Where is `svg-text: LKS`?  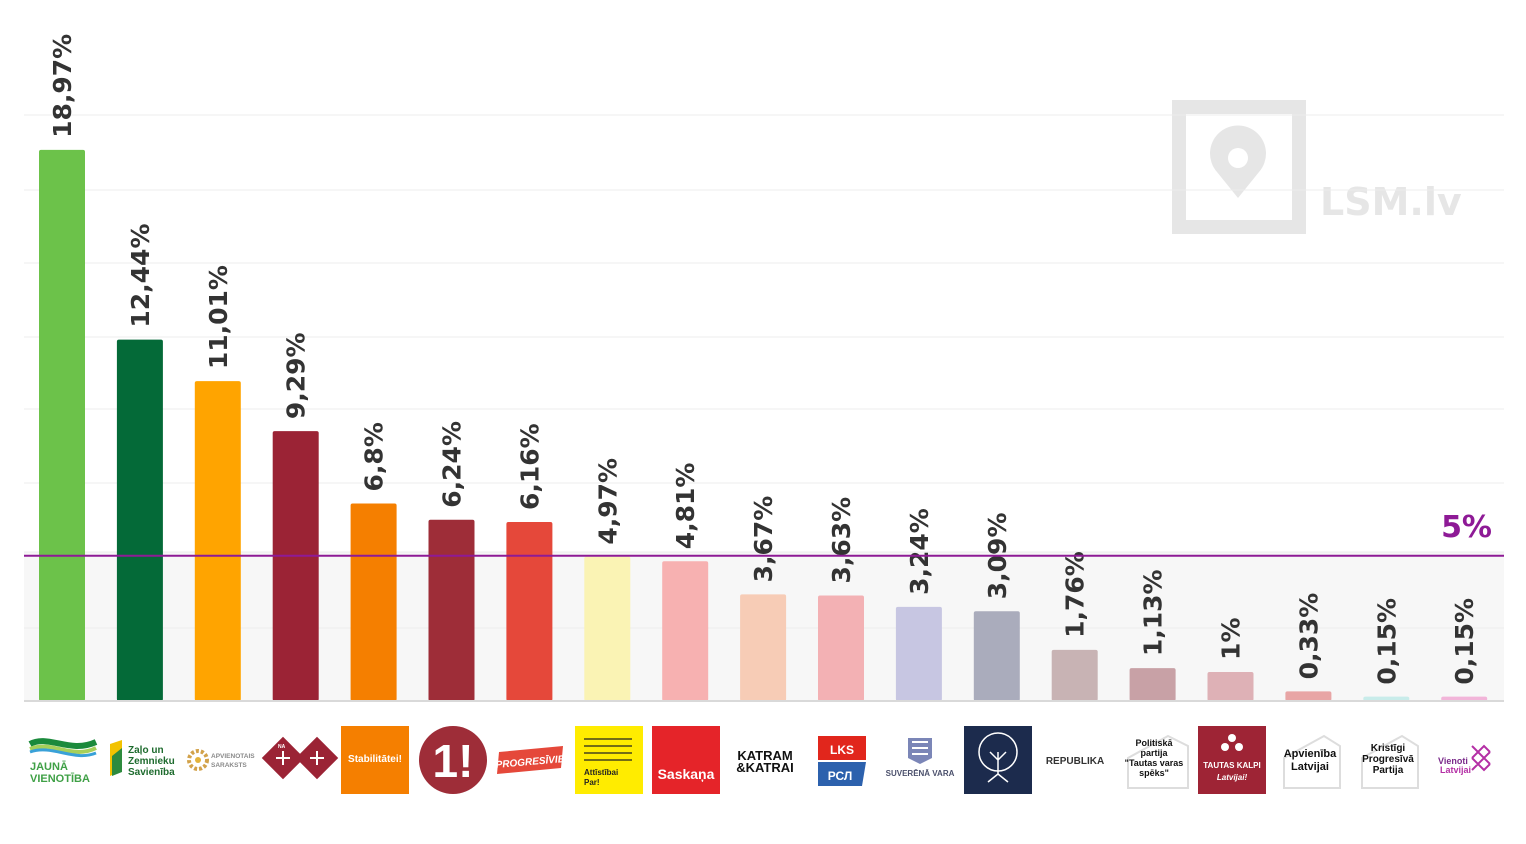
svg-text: LKS is located at coordinates (842, 750).